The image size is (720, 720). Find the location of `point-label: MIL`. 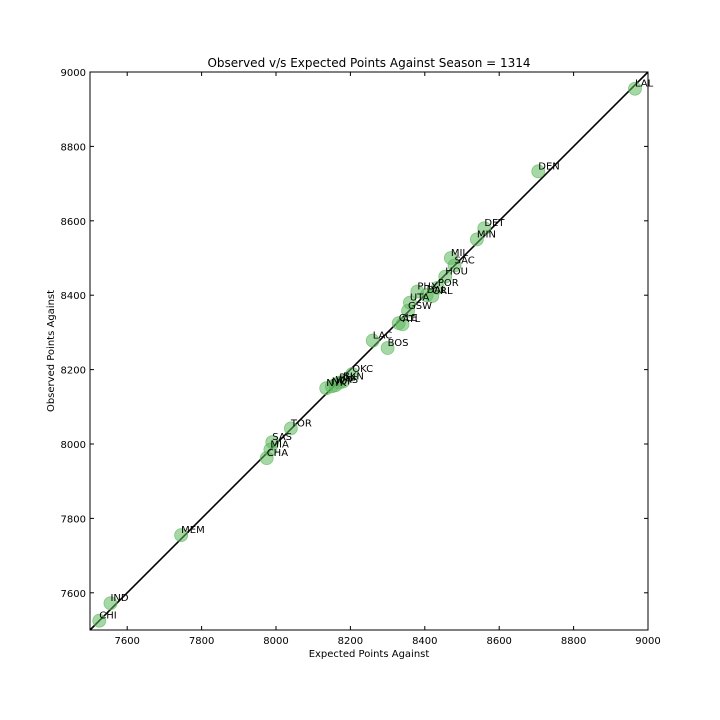

point-label: MIL is located at coordinates (460, 253).